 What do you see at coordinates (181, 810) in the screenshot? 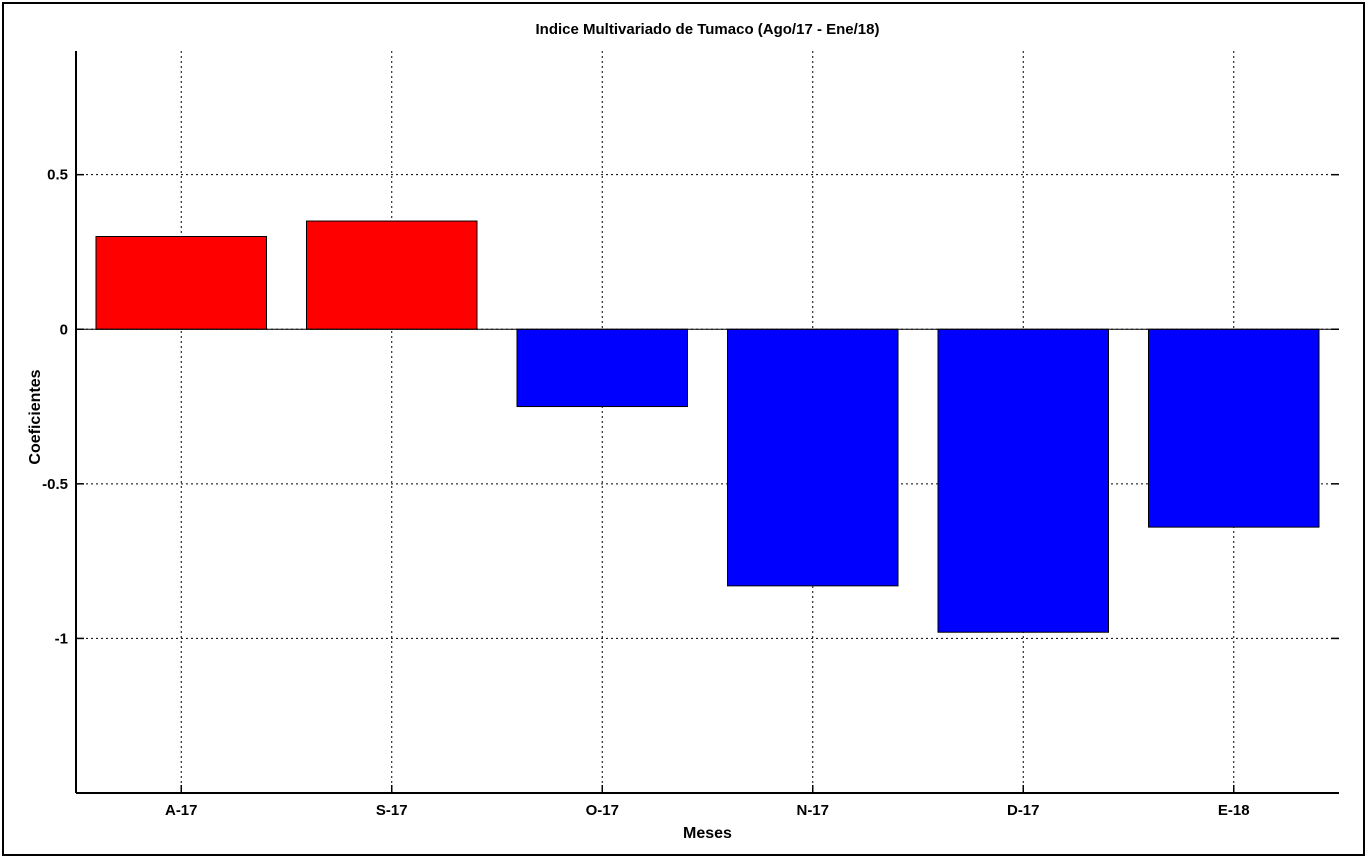
I see `x-tick-label: A-17` at bounding box center [181, 810].